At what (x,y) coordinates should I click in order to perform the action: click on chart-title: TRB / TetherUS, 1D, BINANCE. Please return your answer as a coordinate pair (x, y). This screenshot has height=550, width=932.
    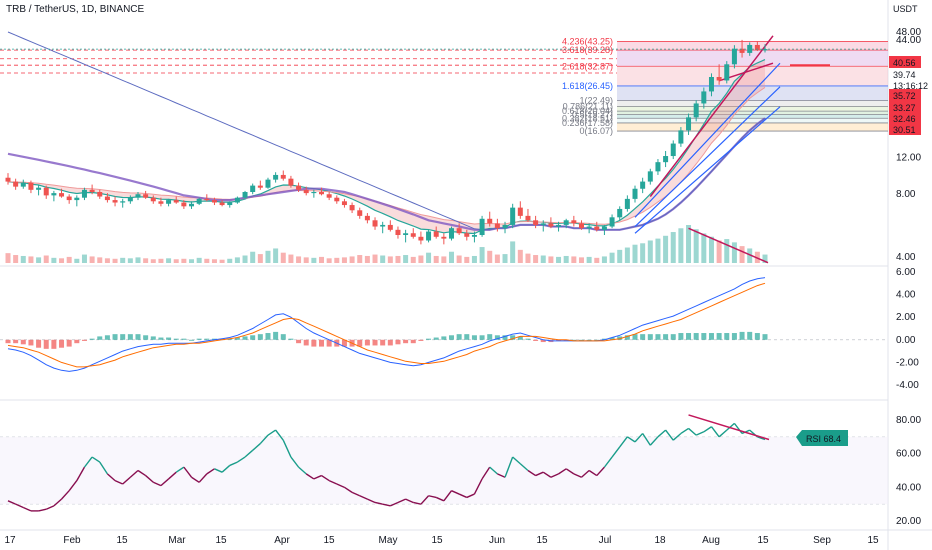
    Looking at the image, I should click on (75, 9).